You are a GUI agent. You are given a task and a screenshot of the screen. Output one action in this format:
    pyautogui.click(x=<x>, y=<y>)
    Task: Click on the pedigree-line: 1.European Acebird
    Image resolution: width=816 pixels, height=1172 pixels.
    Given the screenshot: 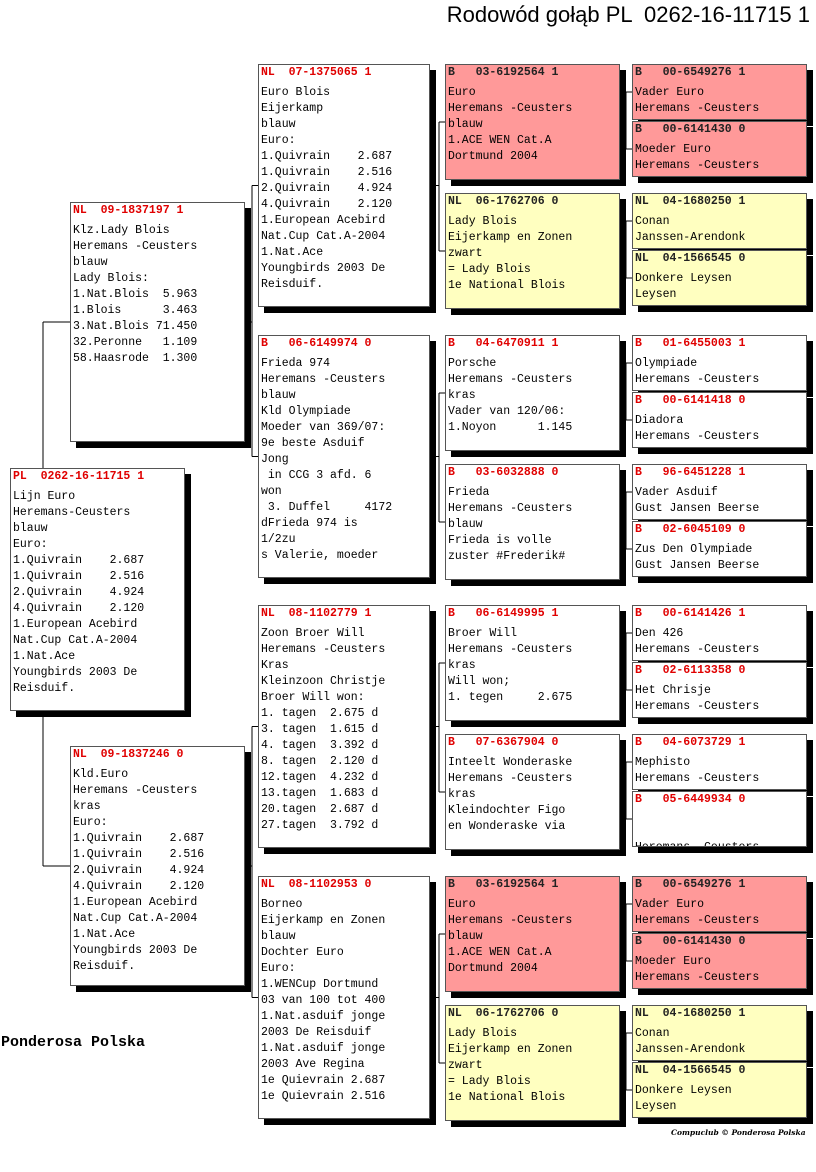 What is the action you would take?
    pyautogui.click(x=323, y=220)
    